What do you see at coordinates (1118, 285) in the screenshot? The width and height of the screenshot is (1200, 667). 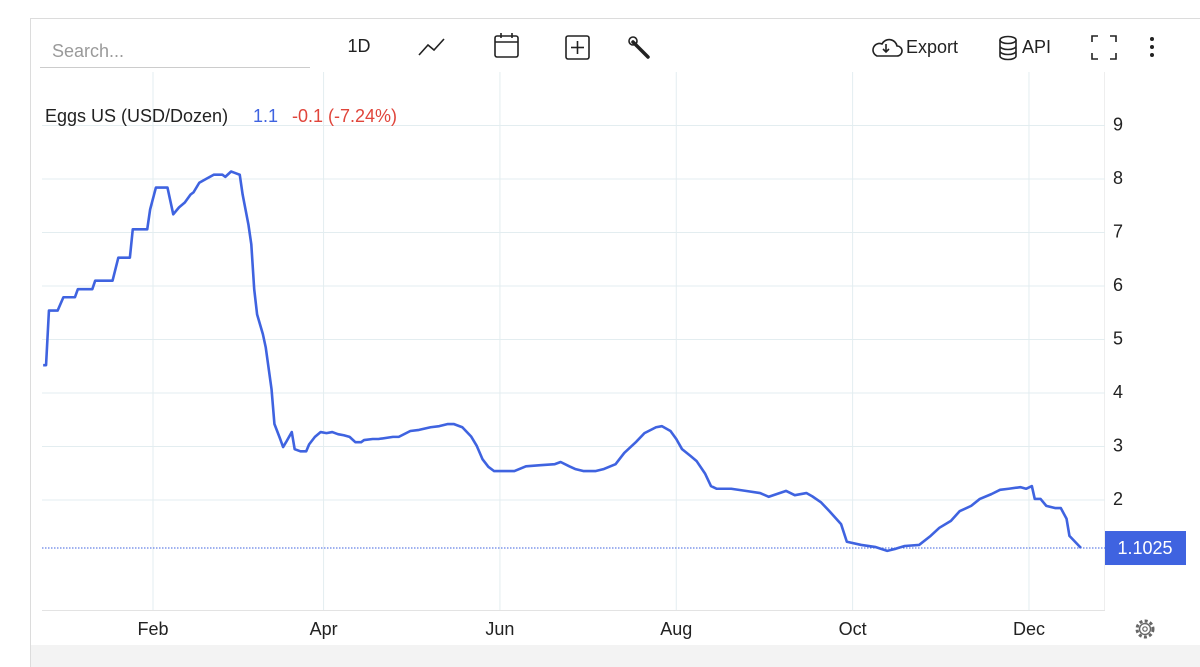 I see `y-tick-label: 6` at bounding box center [1118, 285].